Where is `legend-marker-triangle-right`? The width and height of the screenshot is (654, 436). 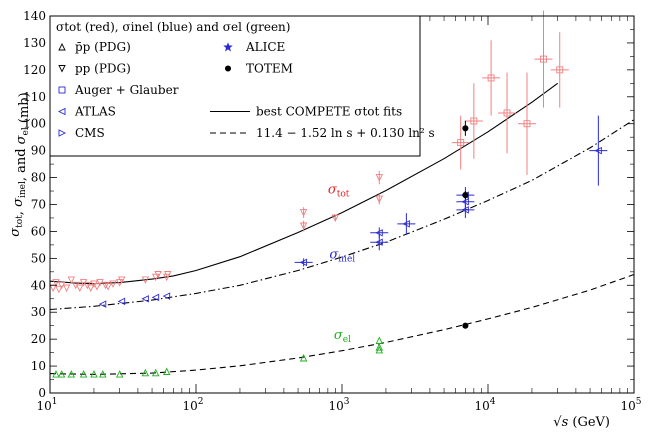
legend-marker-triangle-right is located at coordinates (62, 133).